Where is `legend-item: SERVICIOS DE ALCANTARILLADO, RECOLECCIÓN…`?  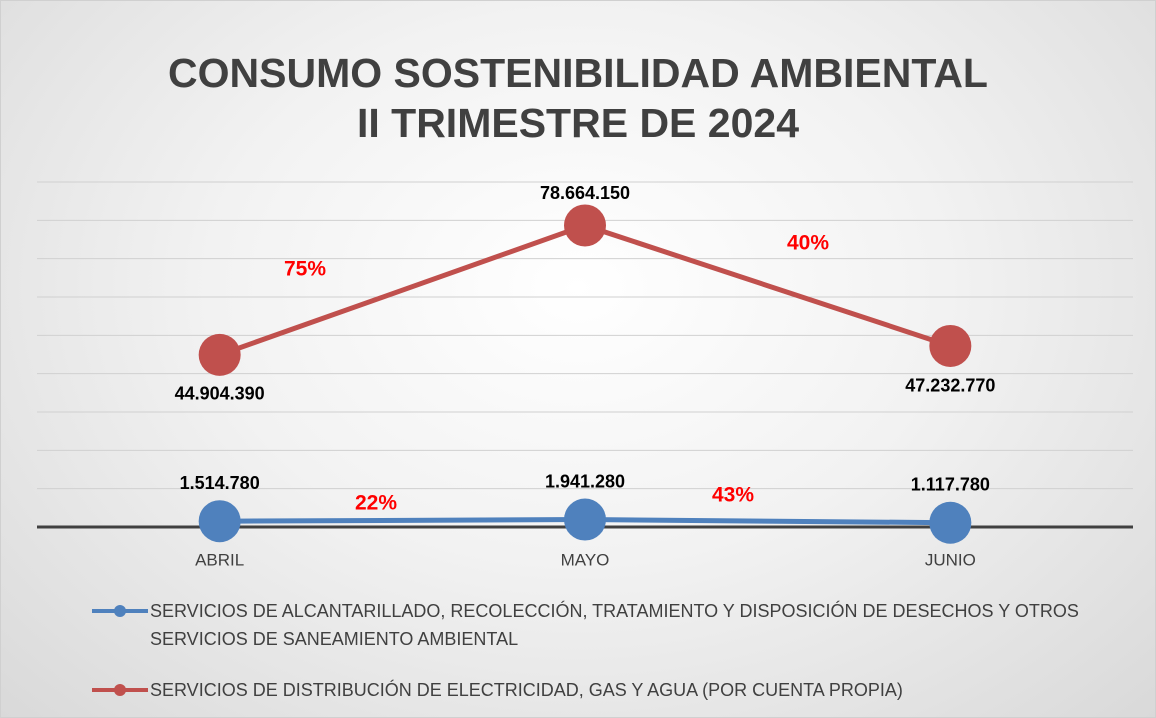
legend-item: SERVICIOS DE ALCANTARILLADO, RECOLECCIÓN… is located at coordinates (592, 625).